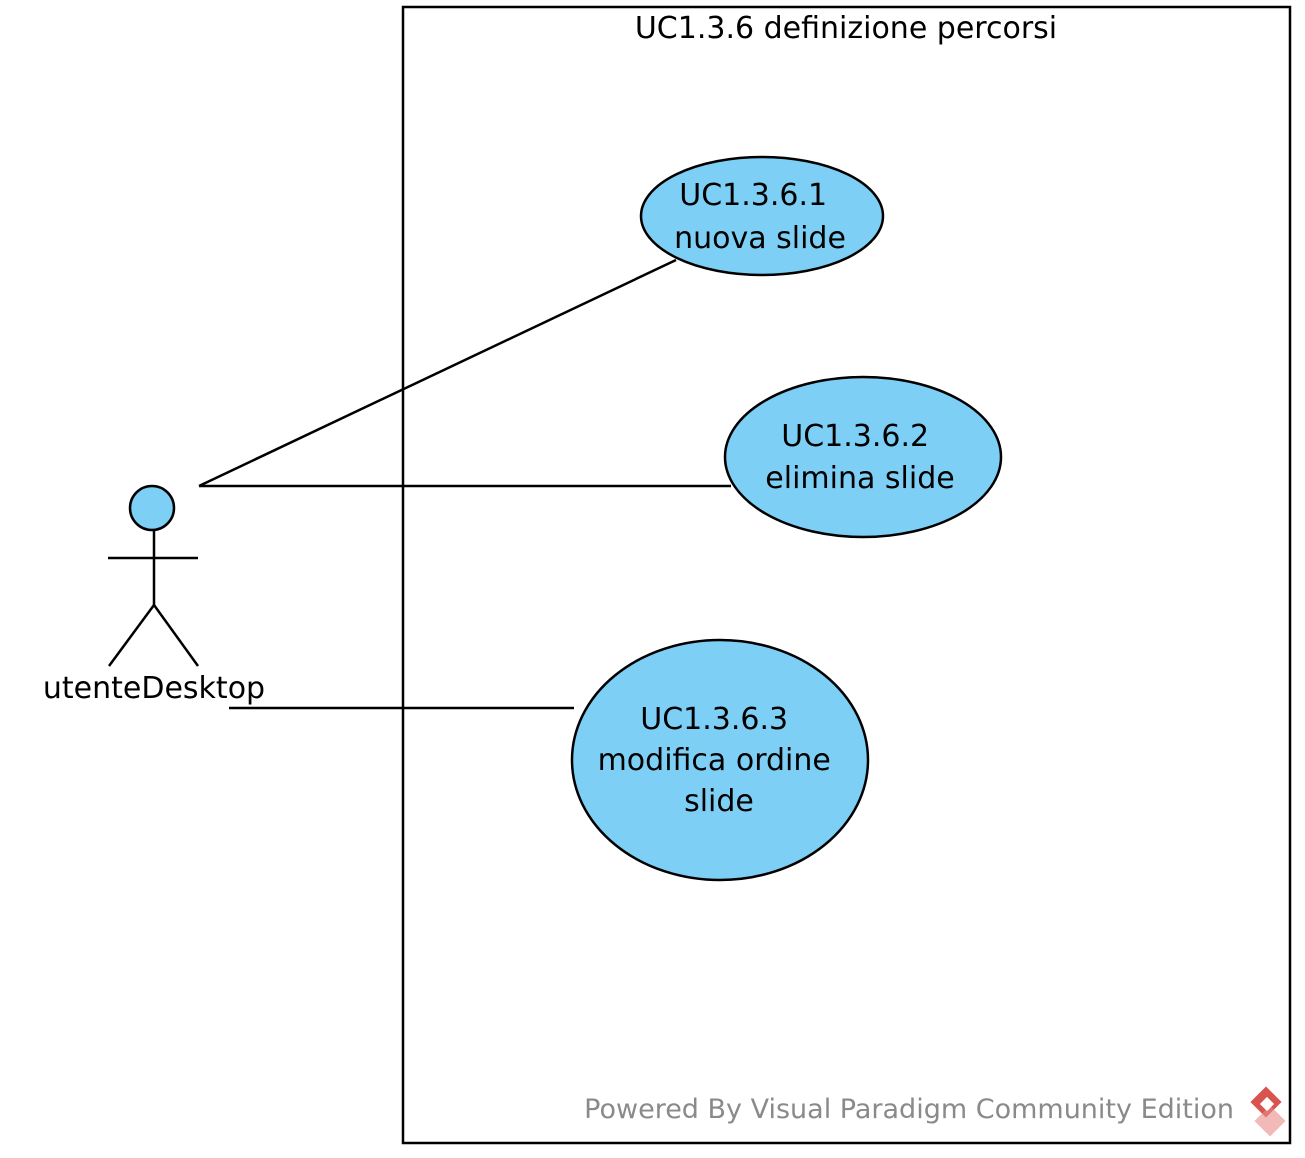  I want to click on use-case-3-line-3: slide, so click(719, 801).